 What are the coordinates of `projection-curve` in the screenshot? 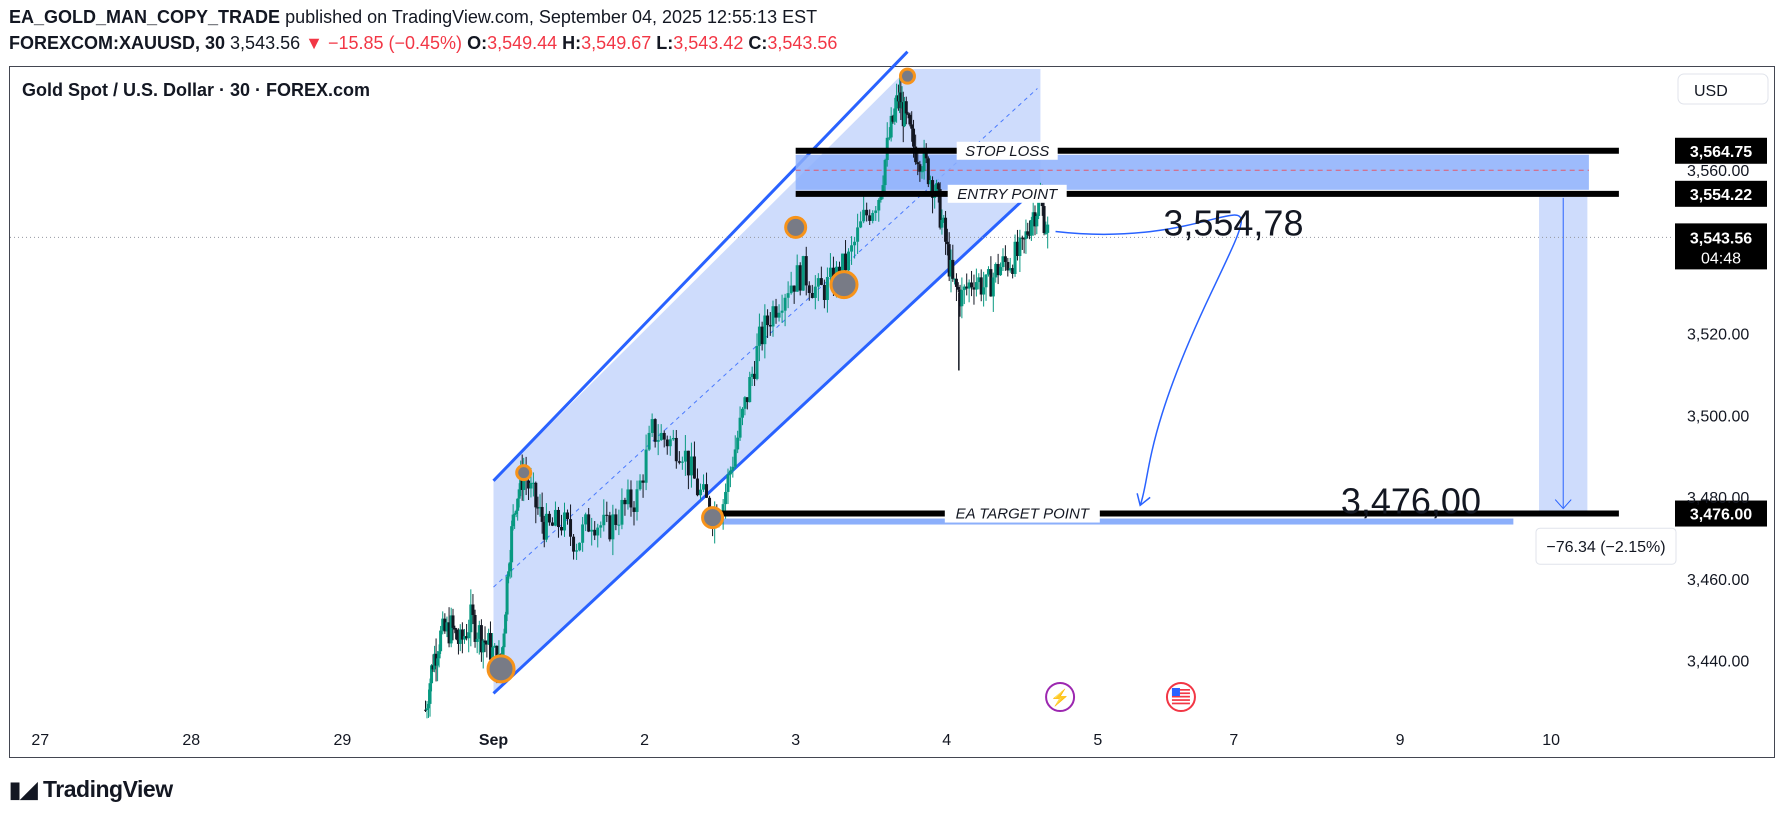 It's located at (1148, 360).